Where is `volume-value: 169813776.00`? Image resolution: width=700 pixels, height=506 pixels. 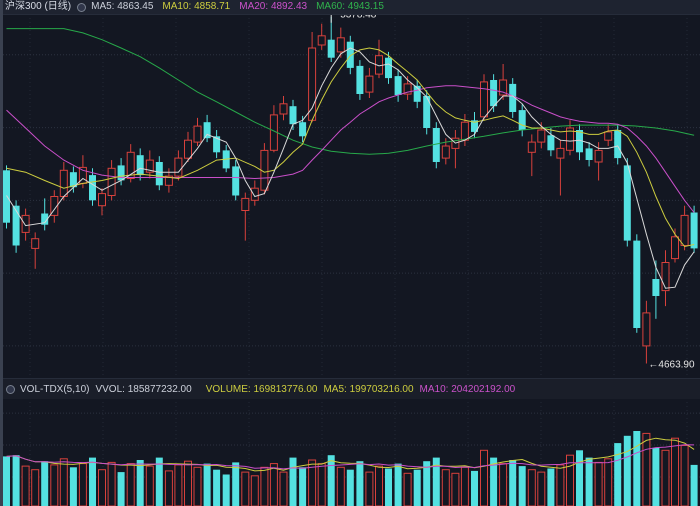 volume-value: 169813776.00 is located at coordinates (285, 389).